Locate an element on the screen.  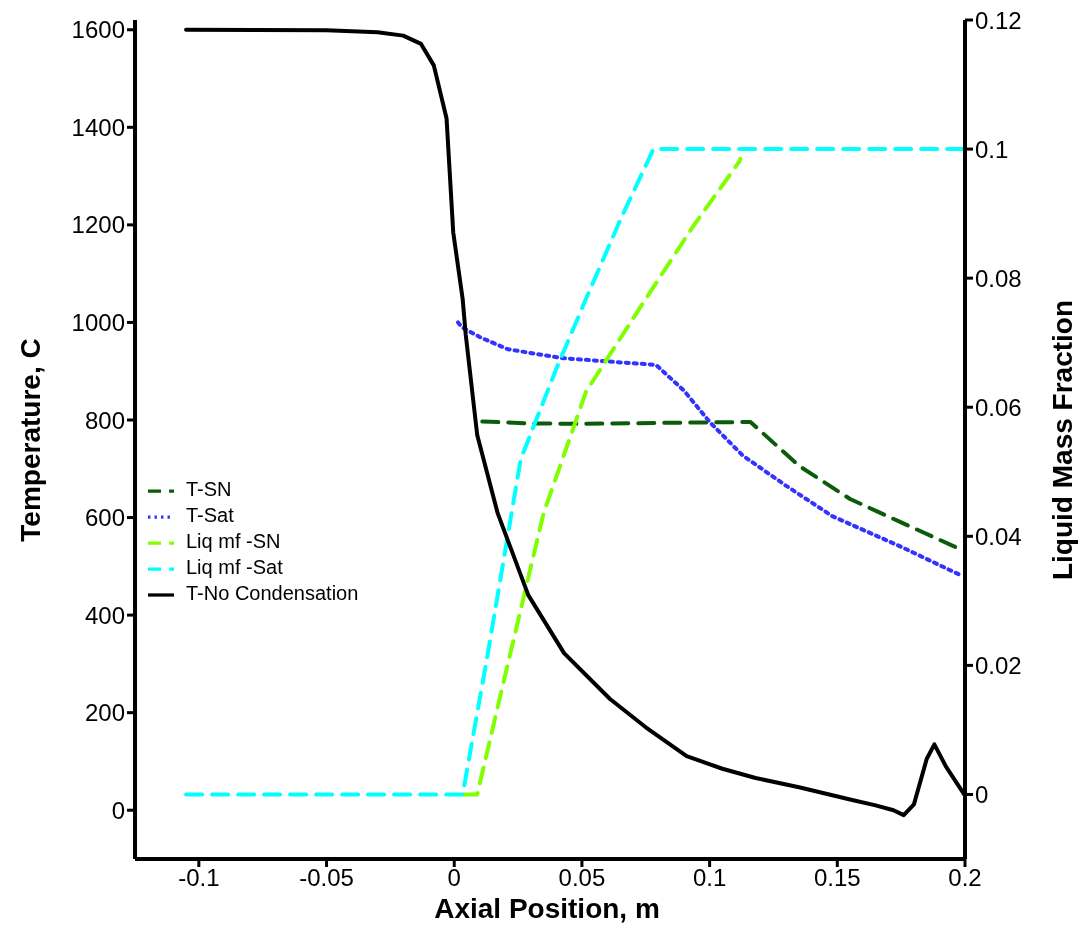
y-tick-label: 200 is located at coordinates (104, 713).